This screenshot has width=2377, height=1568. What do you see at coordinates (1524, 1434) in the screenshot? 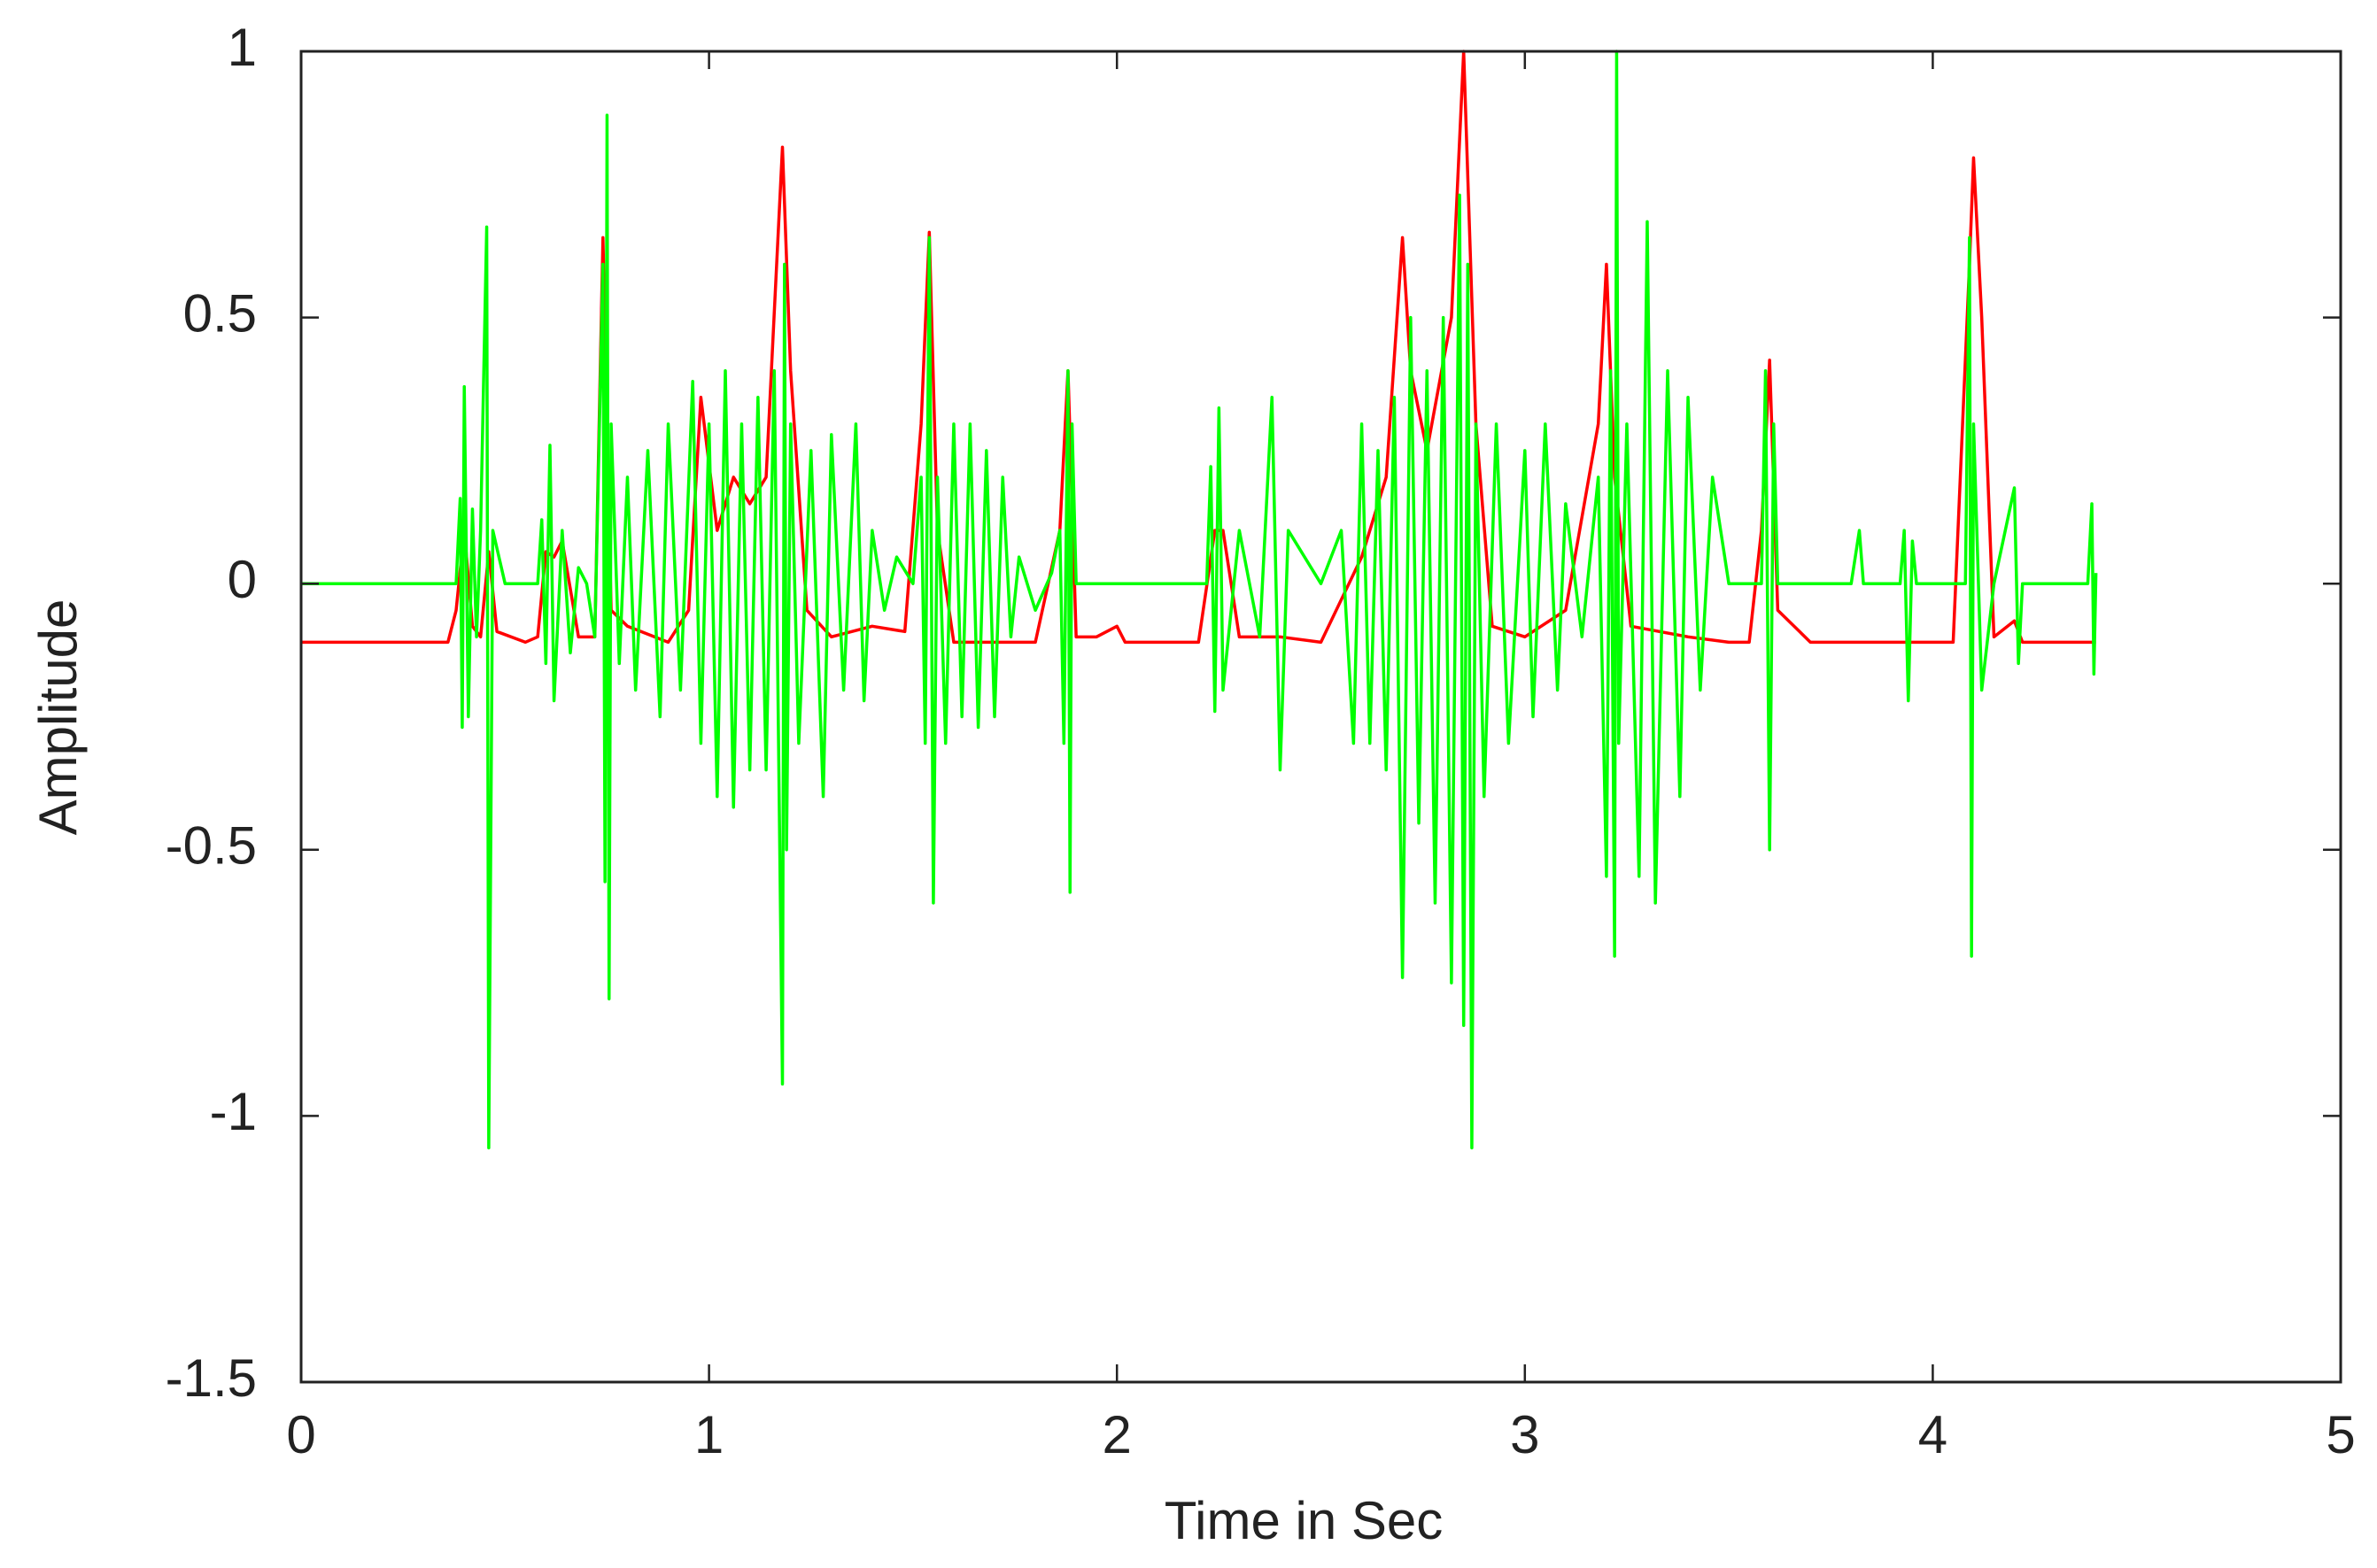
I see `x-tick-label: 3` at bounding box center [1524, 1434].